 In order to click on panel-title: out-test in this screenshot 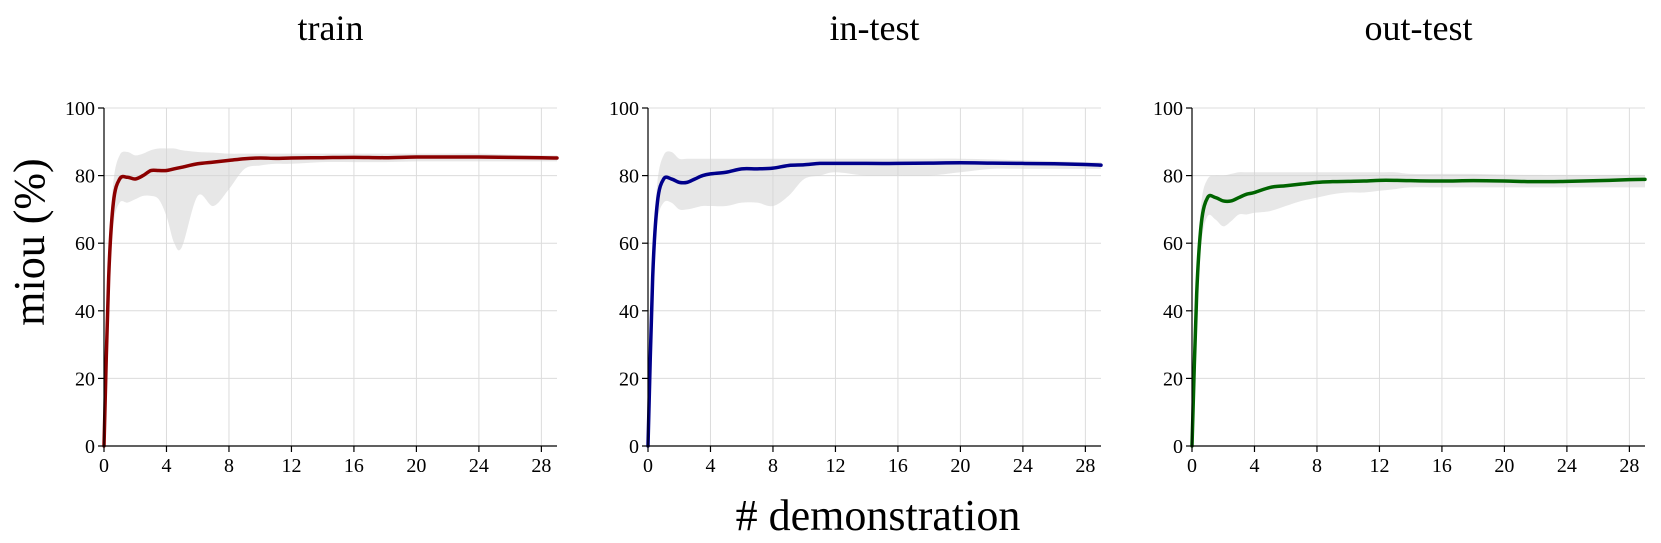, I will do `click(1419, 28)`.